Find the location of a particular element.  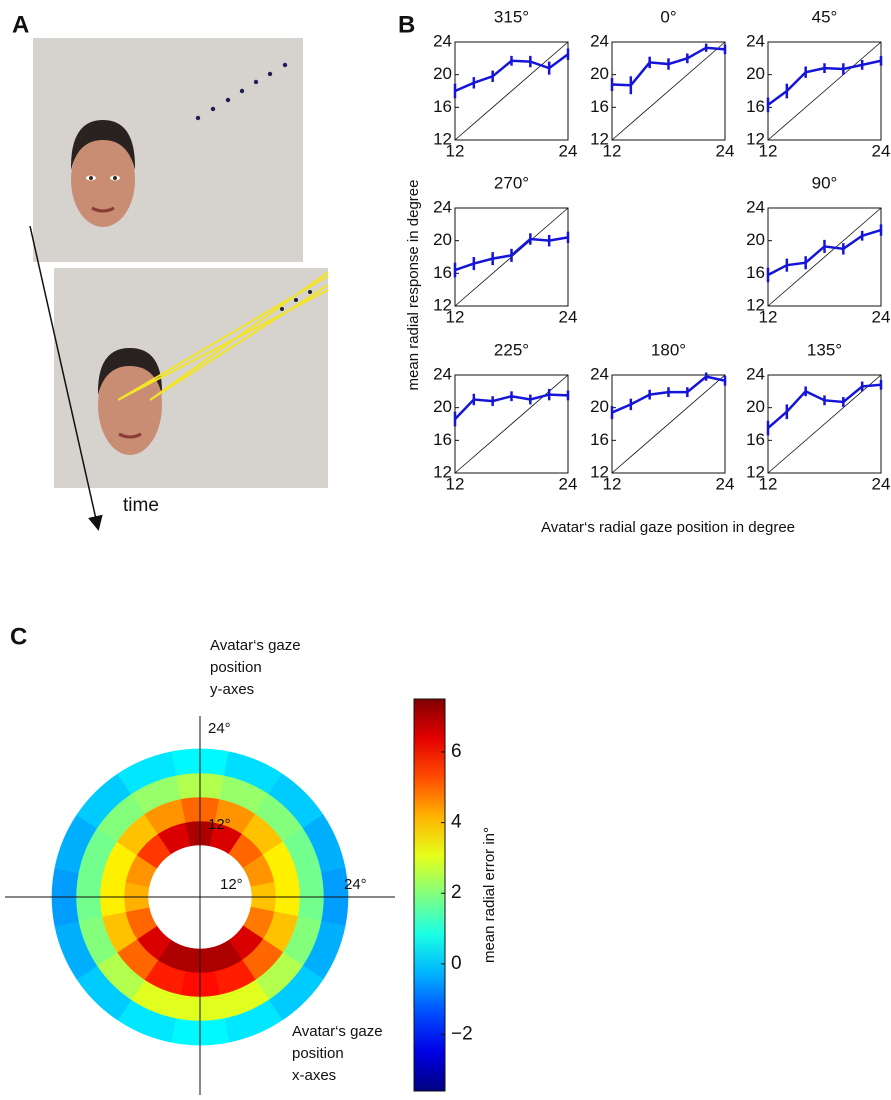

time-label: time is located at coordinates (141, 505).